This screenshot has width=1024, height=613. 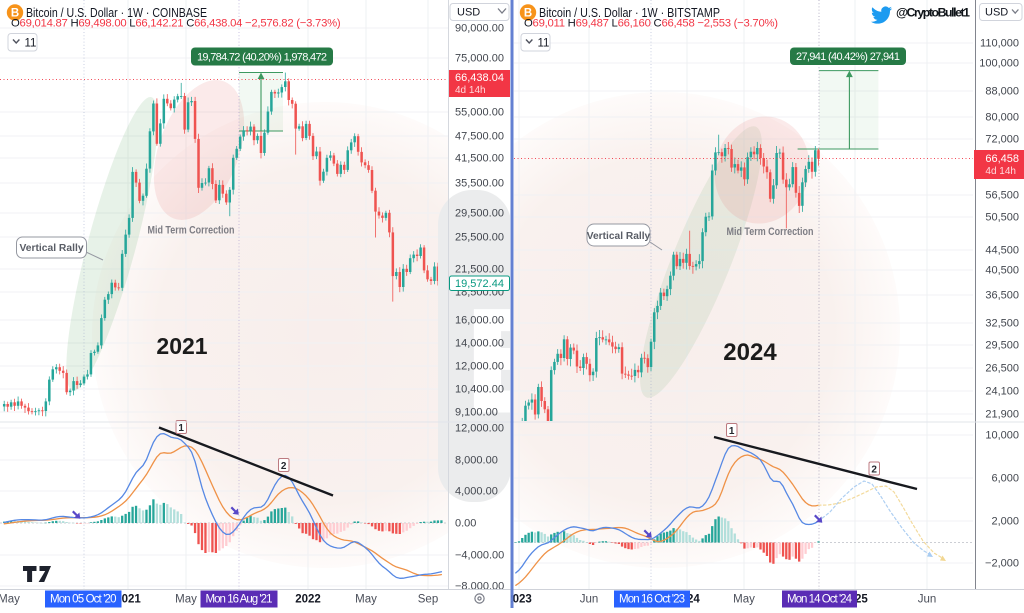 What do you see at coordinates (750, 352) in the screenshot?
I see `svg-text: 2024` at bounding box center [750, 352].